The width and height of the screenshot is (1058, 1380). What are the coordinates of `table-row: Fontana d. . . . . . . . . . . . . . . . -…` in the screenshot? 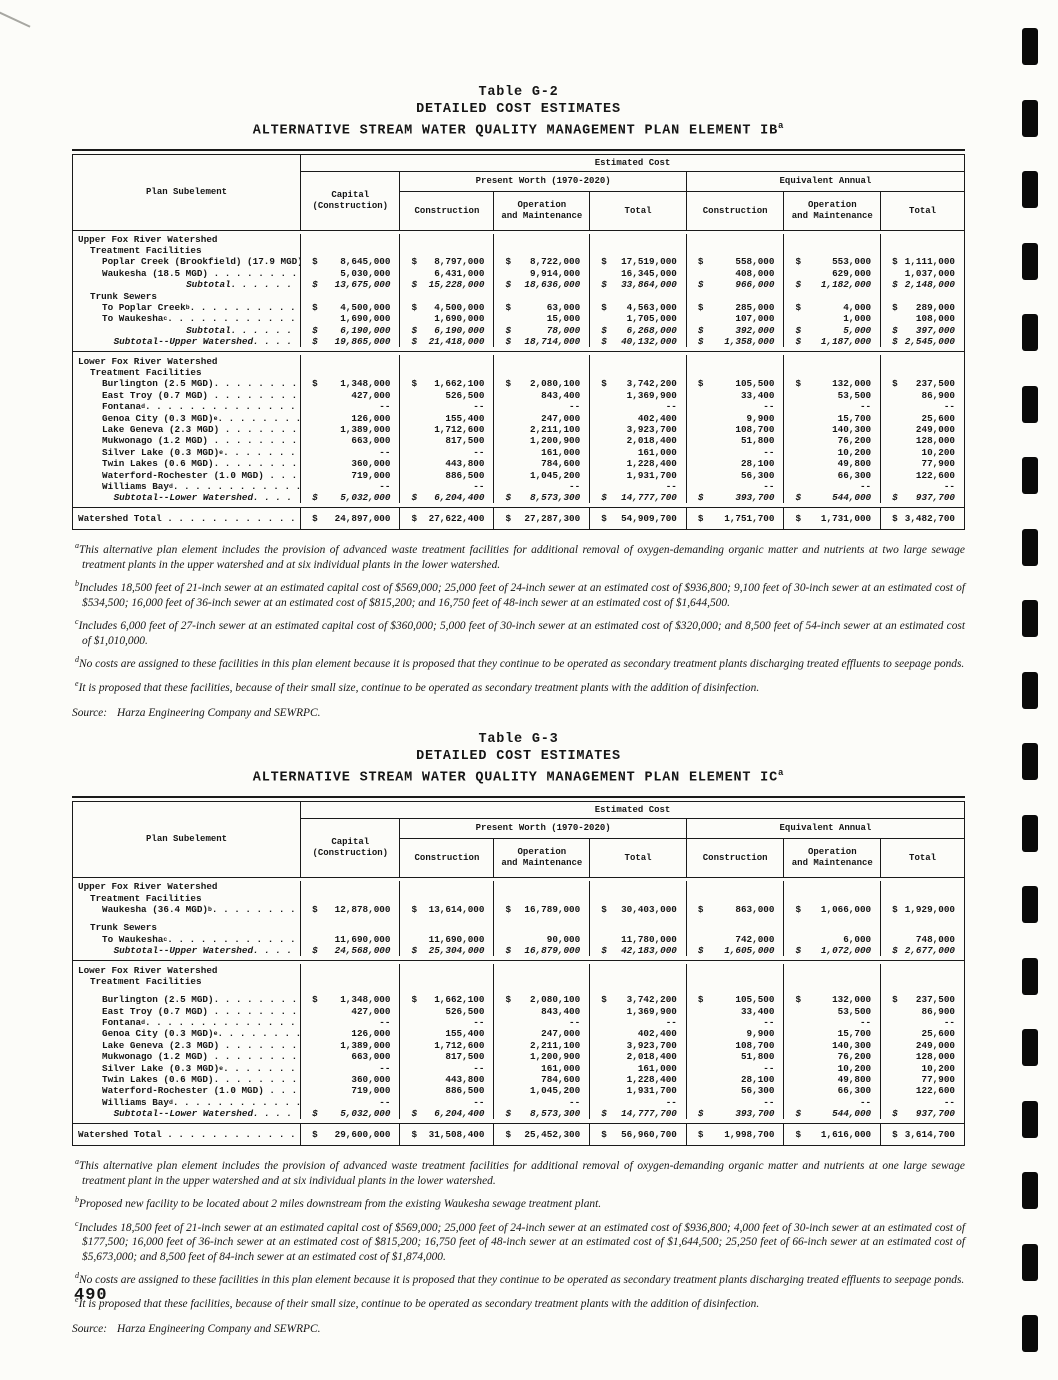 It's located at (518, 406).